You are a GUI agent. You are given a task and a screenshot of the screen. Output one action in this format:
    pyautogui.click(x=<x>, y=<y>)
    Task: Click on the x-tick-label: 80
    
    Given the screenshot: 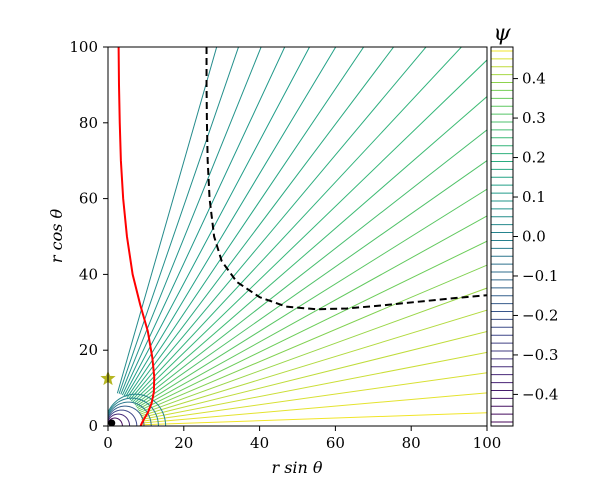 What is the action you would take?
    pyautogui.click(x=411, y=443)
    